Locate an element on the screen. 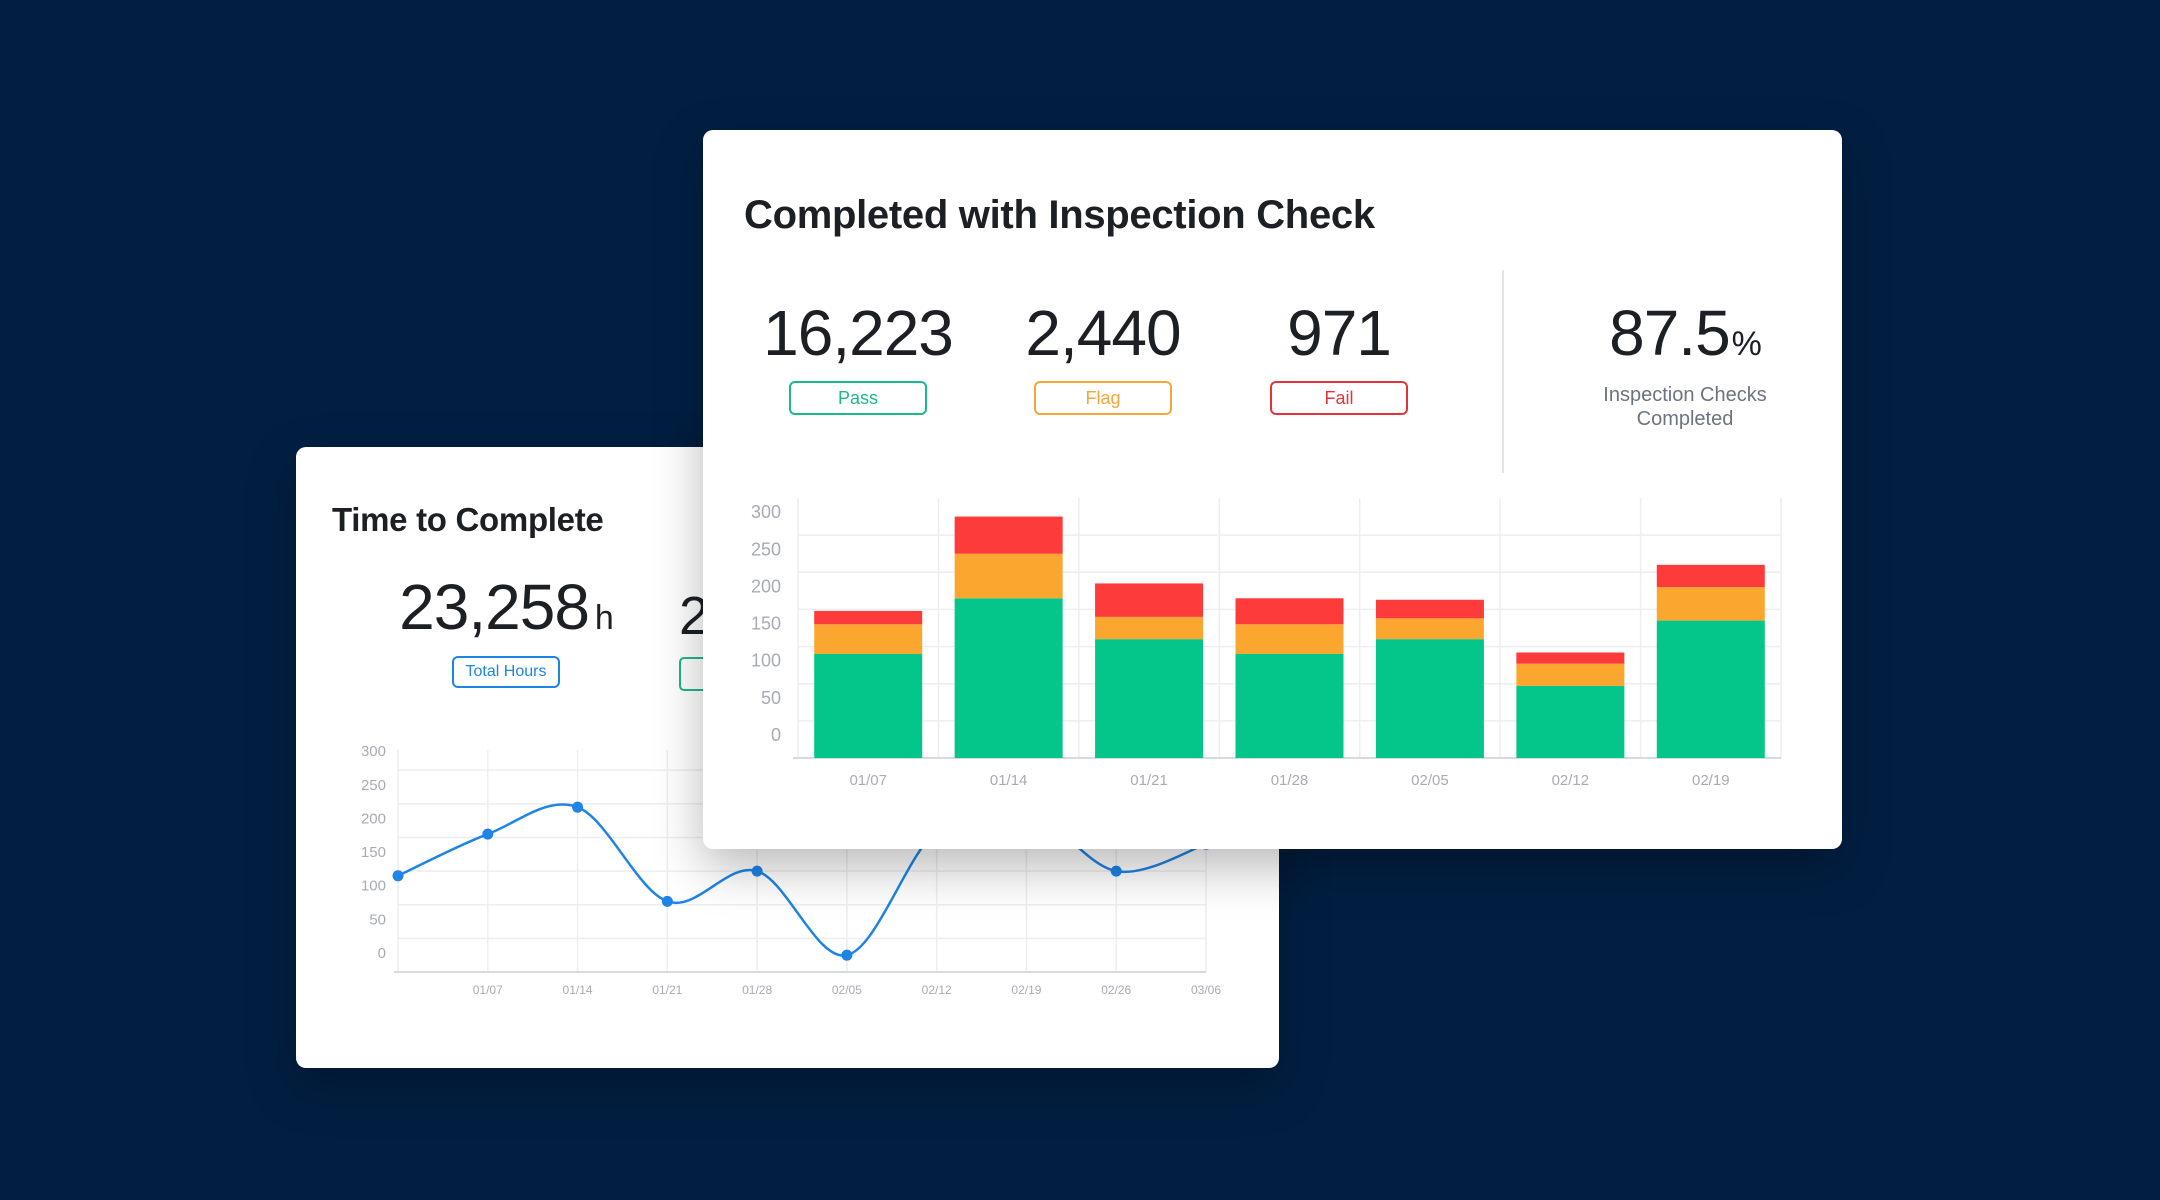 This screenshot has height=1200, width=2160. total-hours-stat: 23,258 h Total Hours is located at coordinates (506, 631).